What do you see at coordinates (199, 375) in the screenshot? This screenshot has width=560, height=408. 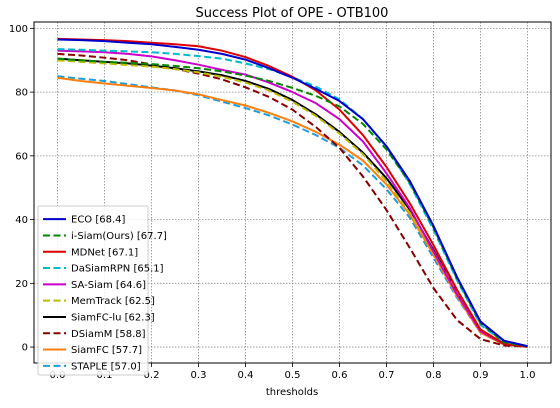 I see `x-tick-label: 0.3` at bounding box center [199, 375].